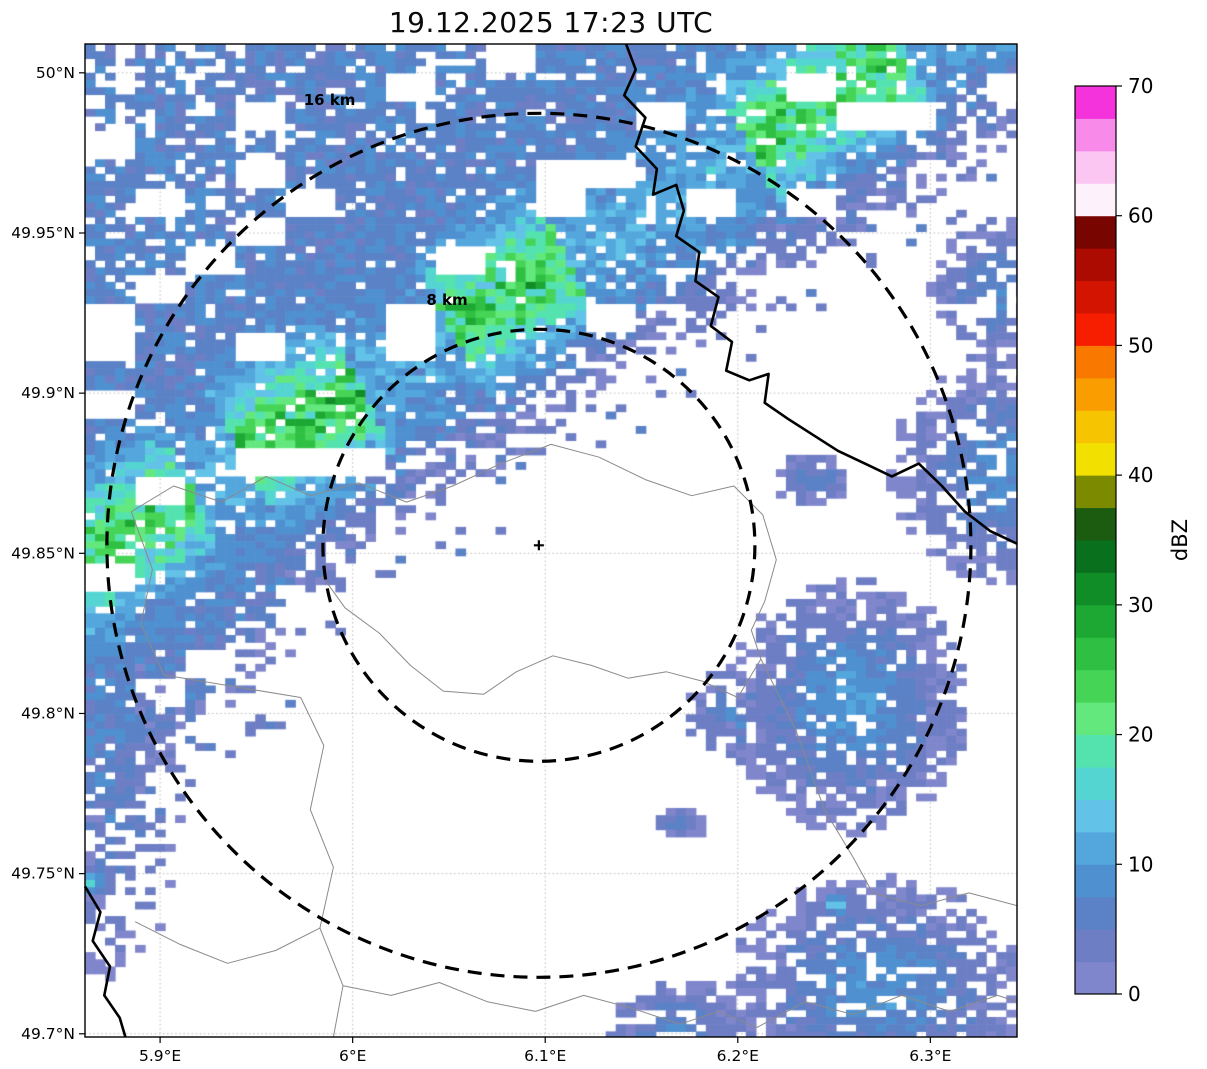 The width and height of the screenshot is (1207, 1069). What do you see at coordinates (48, 1034) in the screenshot?
I see `y-tick-label: 49.7°N` at bounding box center [48, 1034].